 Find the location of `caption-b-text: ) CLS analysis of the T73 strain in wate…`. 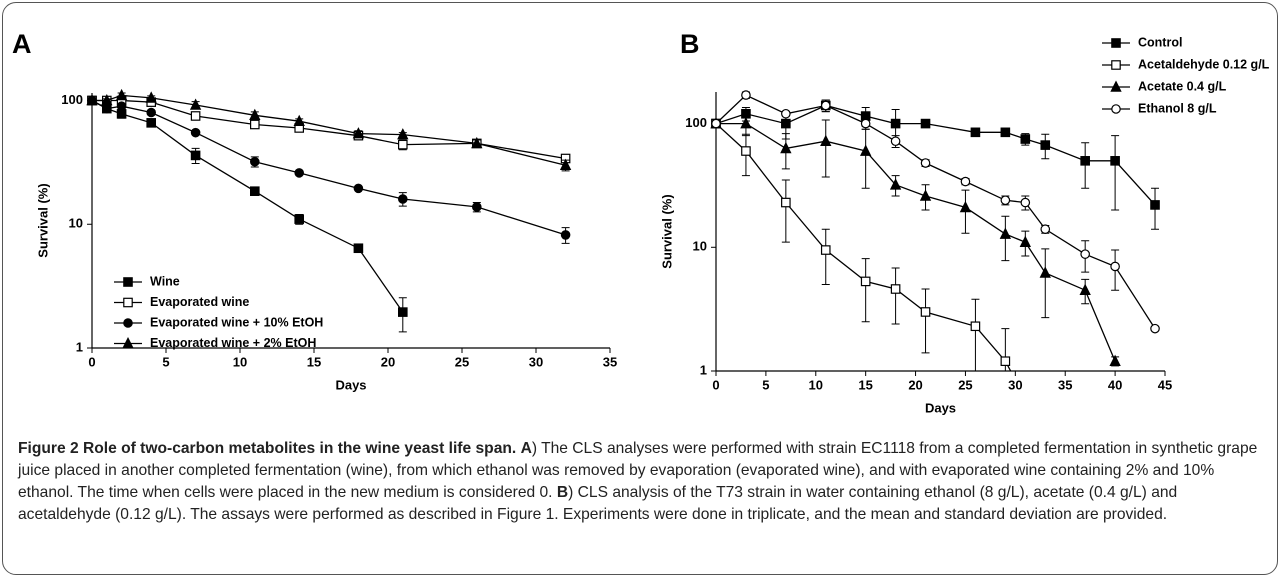

caption-b-text: ) CLS analysis of the T73 strain in wate… is located at coordinates (598, 503).